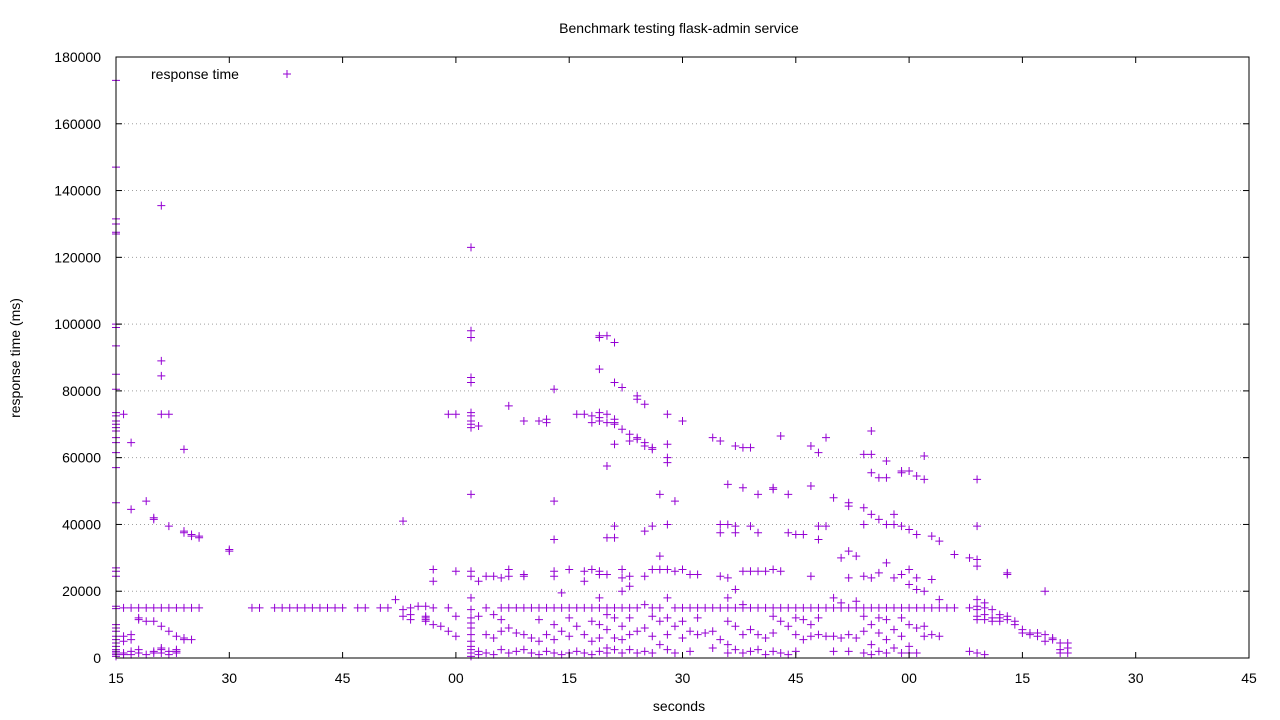  What do you see at coordinates (116, 678) in the screenshot?
I see `x-tick-label: 15` at bounding box center [116, 678].